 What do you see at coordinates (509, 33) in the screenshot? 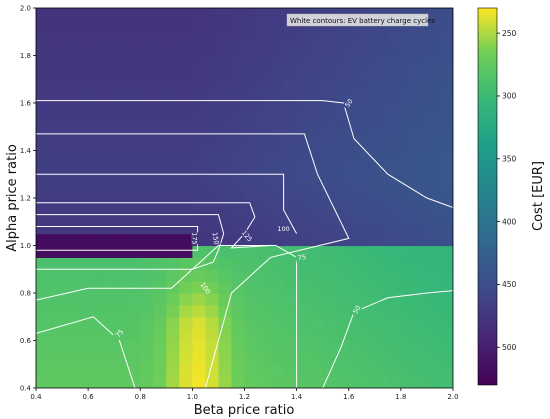
I see `colorbar-tick-label: 250` at bounding box center [509, 33].